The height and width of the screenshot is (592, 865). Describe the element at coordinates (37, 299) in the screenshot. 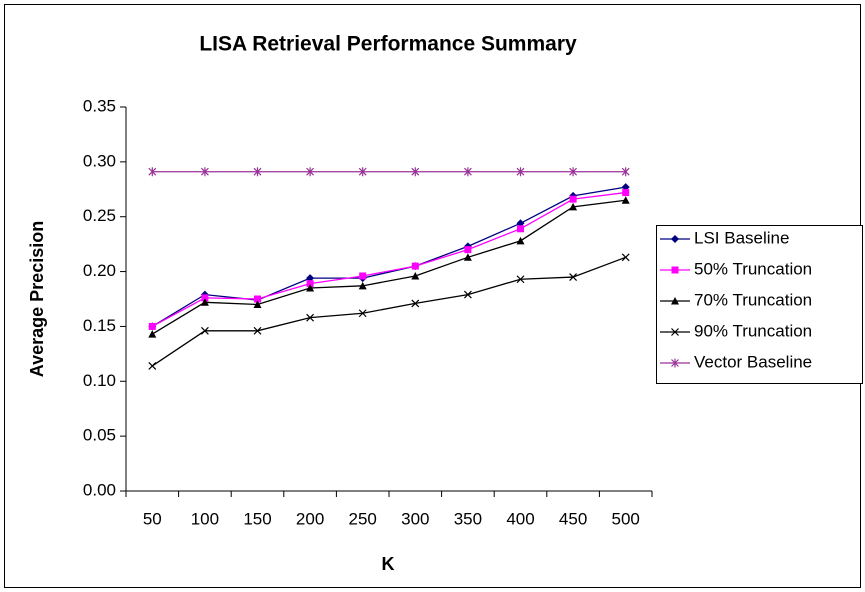

I see `y-axis-label: Average Precision` at that location.